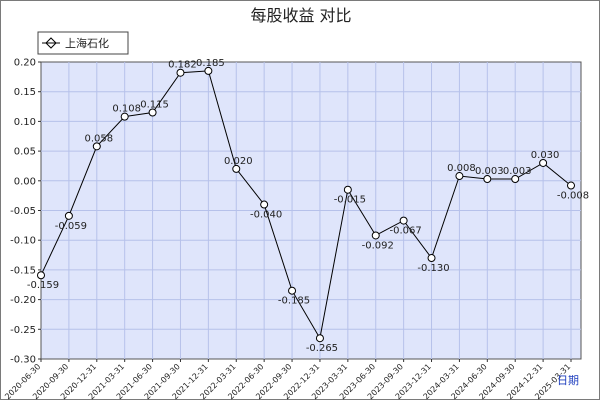 Image resolution: width=600 pixels, height=401 pixels. I want to click on y-tick-label: 0.05, so click(25, 152).